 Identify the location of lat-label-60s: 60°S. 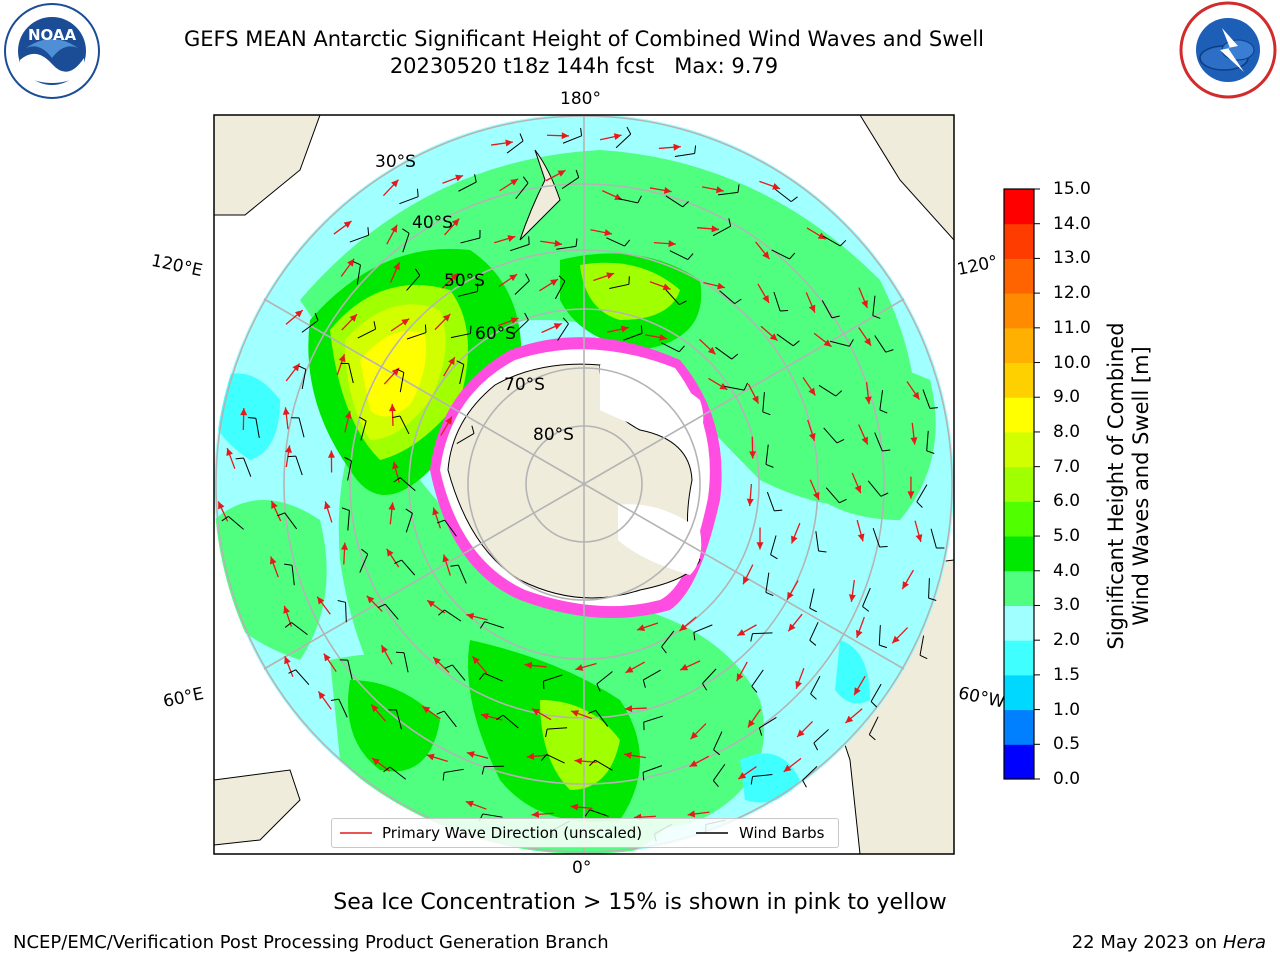
(495, 334).